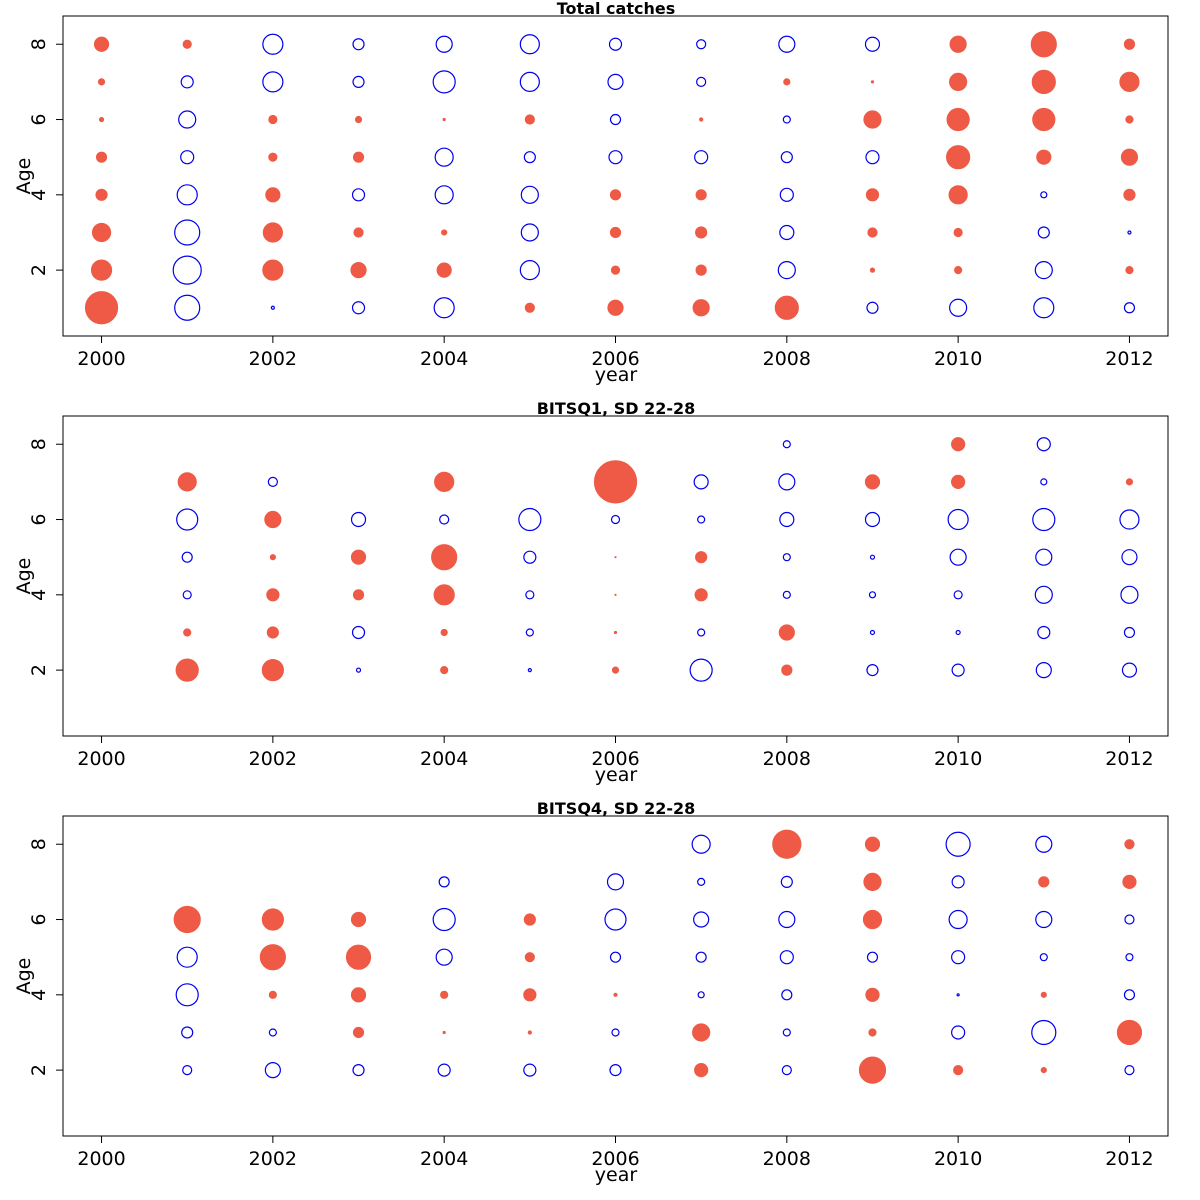 The height and width of the screenshot is (1200, 1200). I want to click on y-tick-label: 6, so click(39, 119).